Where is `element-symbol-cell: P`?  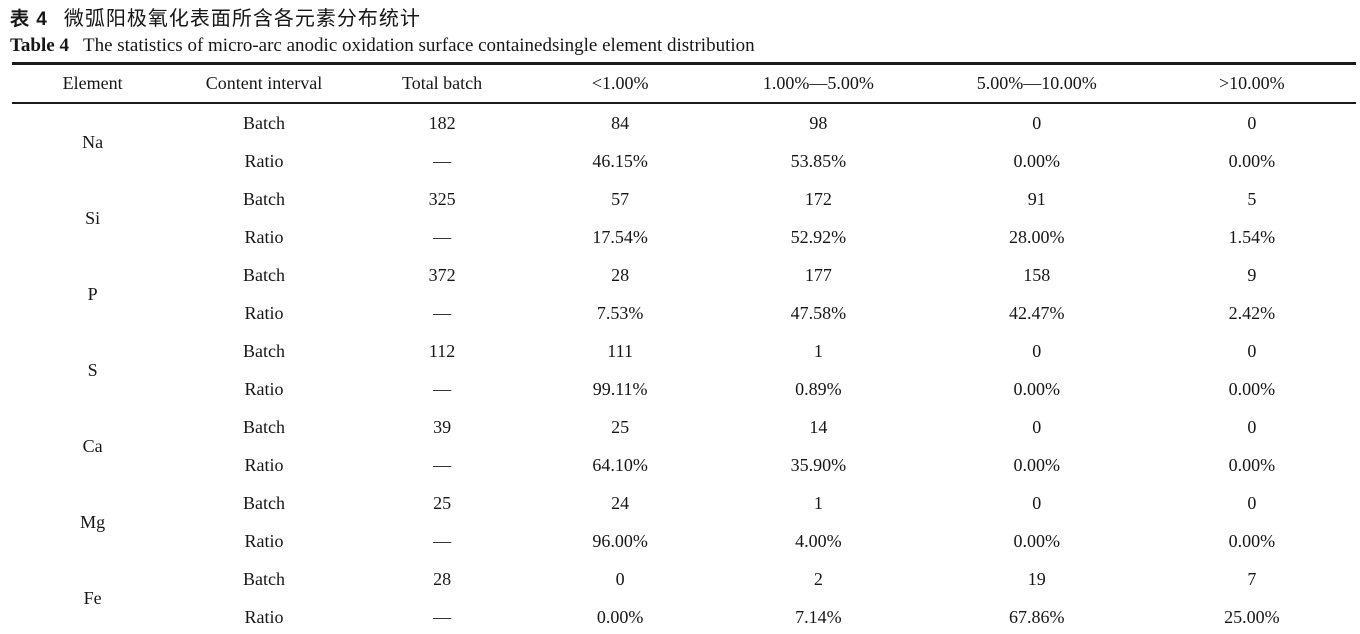
element-symbol-cell: P is located at coordinates (92, 293).